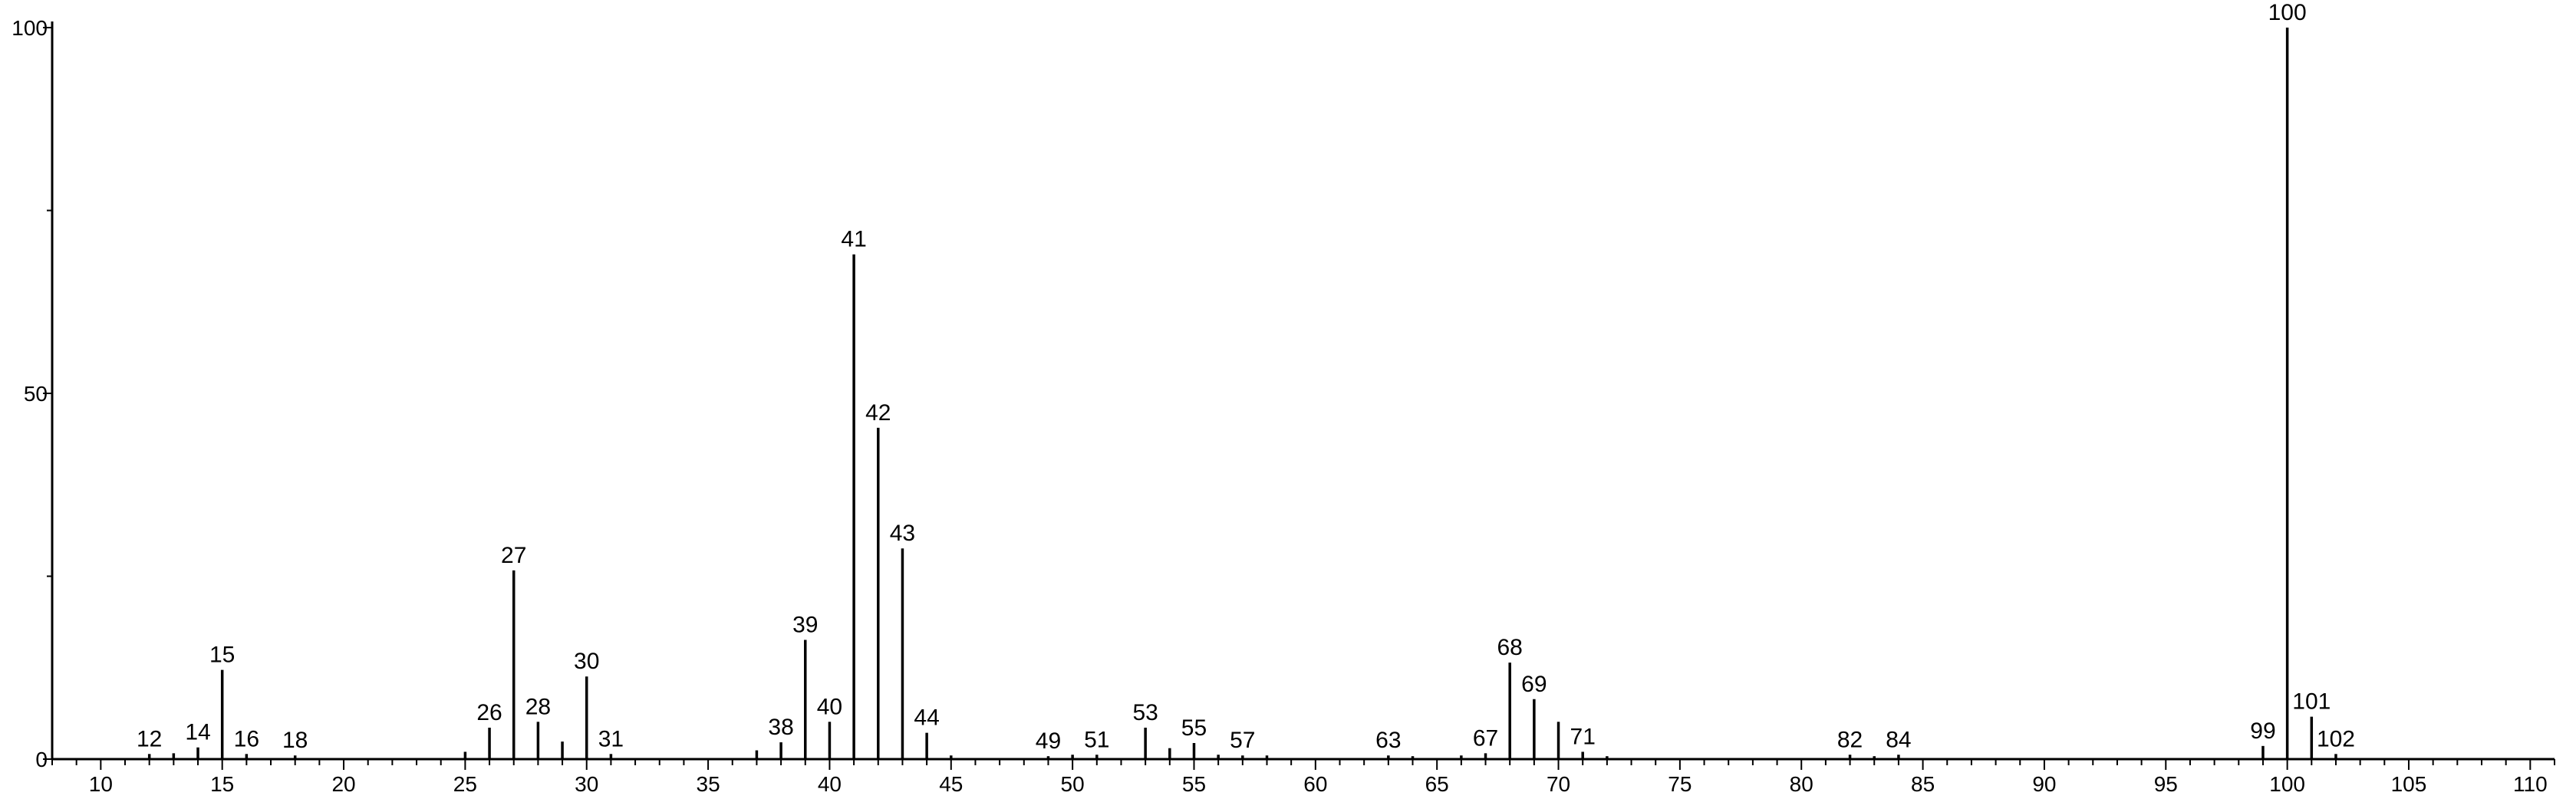  Describe the element at coordinates (780, 727) in the screenshot. I see `peak-label-mz-38: 38` at that location.